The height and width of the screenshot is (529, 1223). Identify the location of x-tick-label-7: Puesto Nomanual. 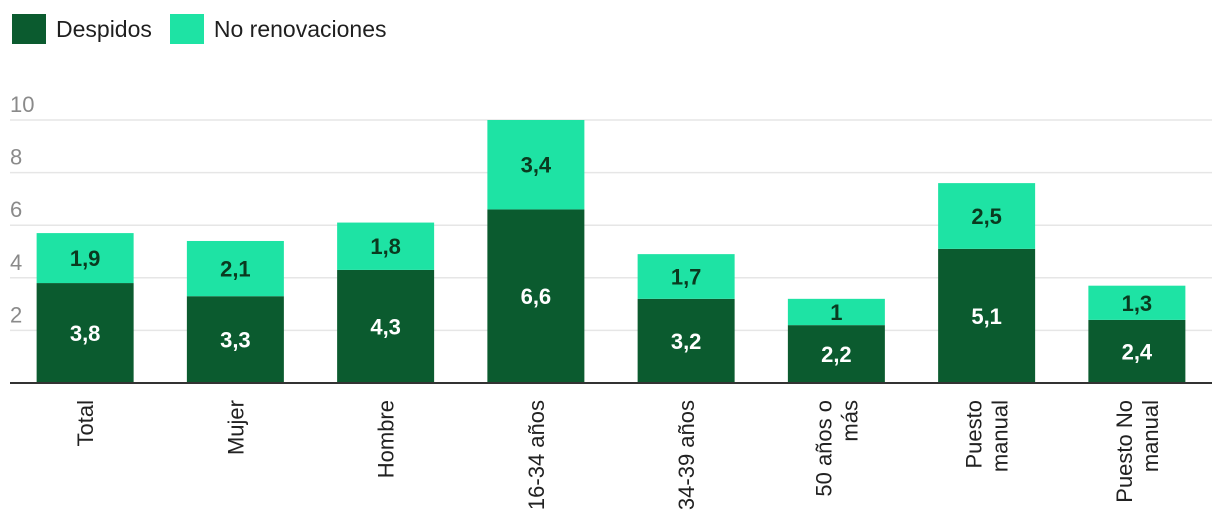
(1137, 451).